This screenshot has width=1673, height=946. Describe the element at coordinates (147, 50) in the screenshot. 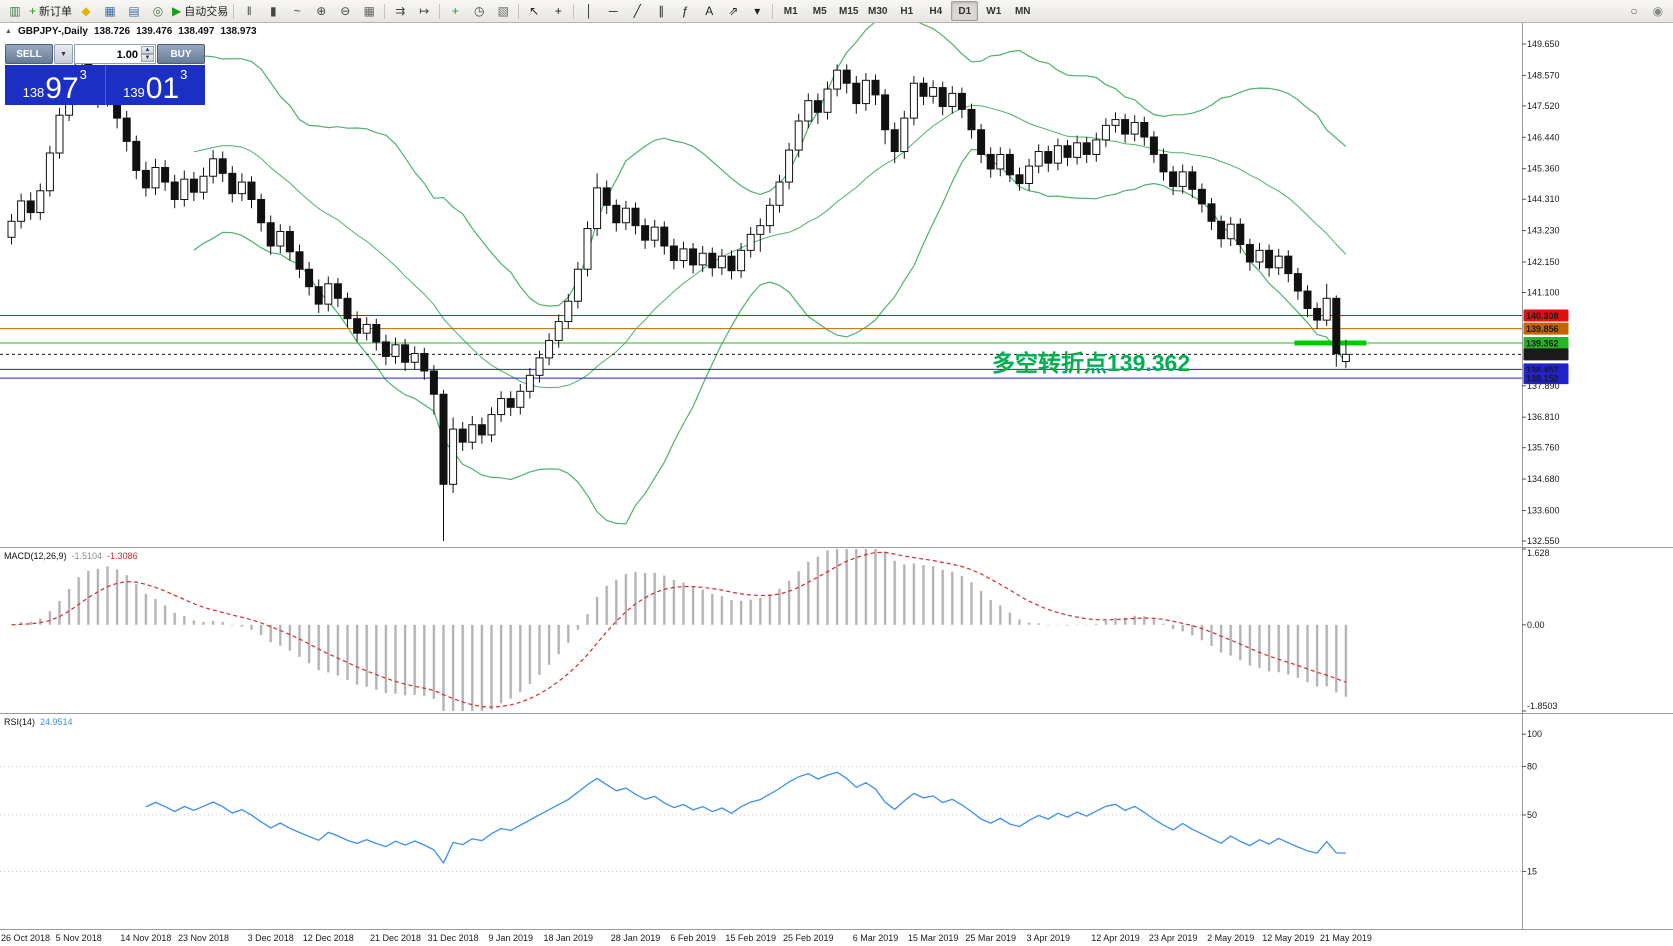

I see `volume-up-icon: ▲` at that location.